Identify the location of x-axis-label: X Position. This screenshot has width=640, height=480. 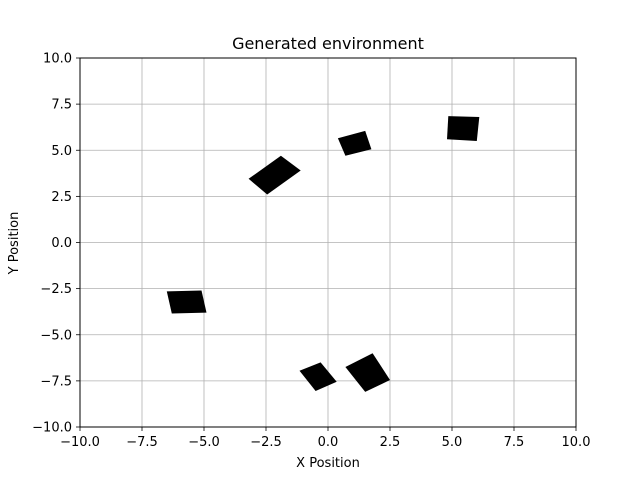
(328, 463).